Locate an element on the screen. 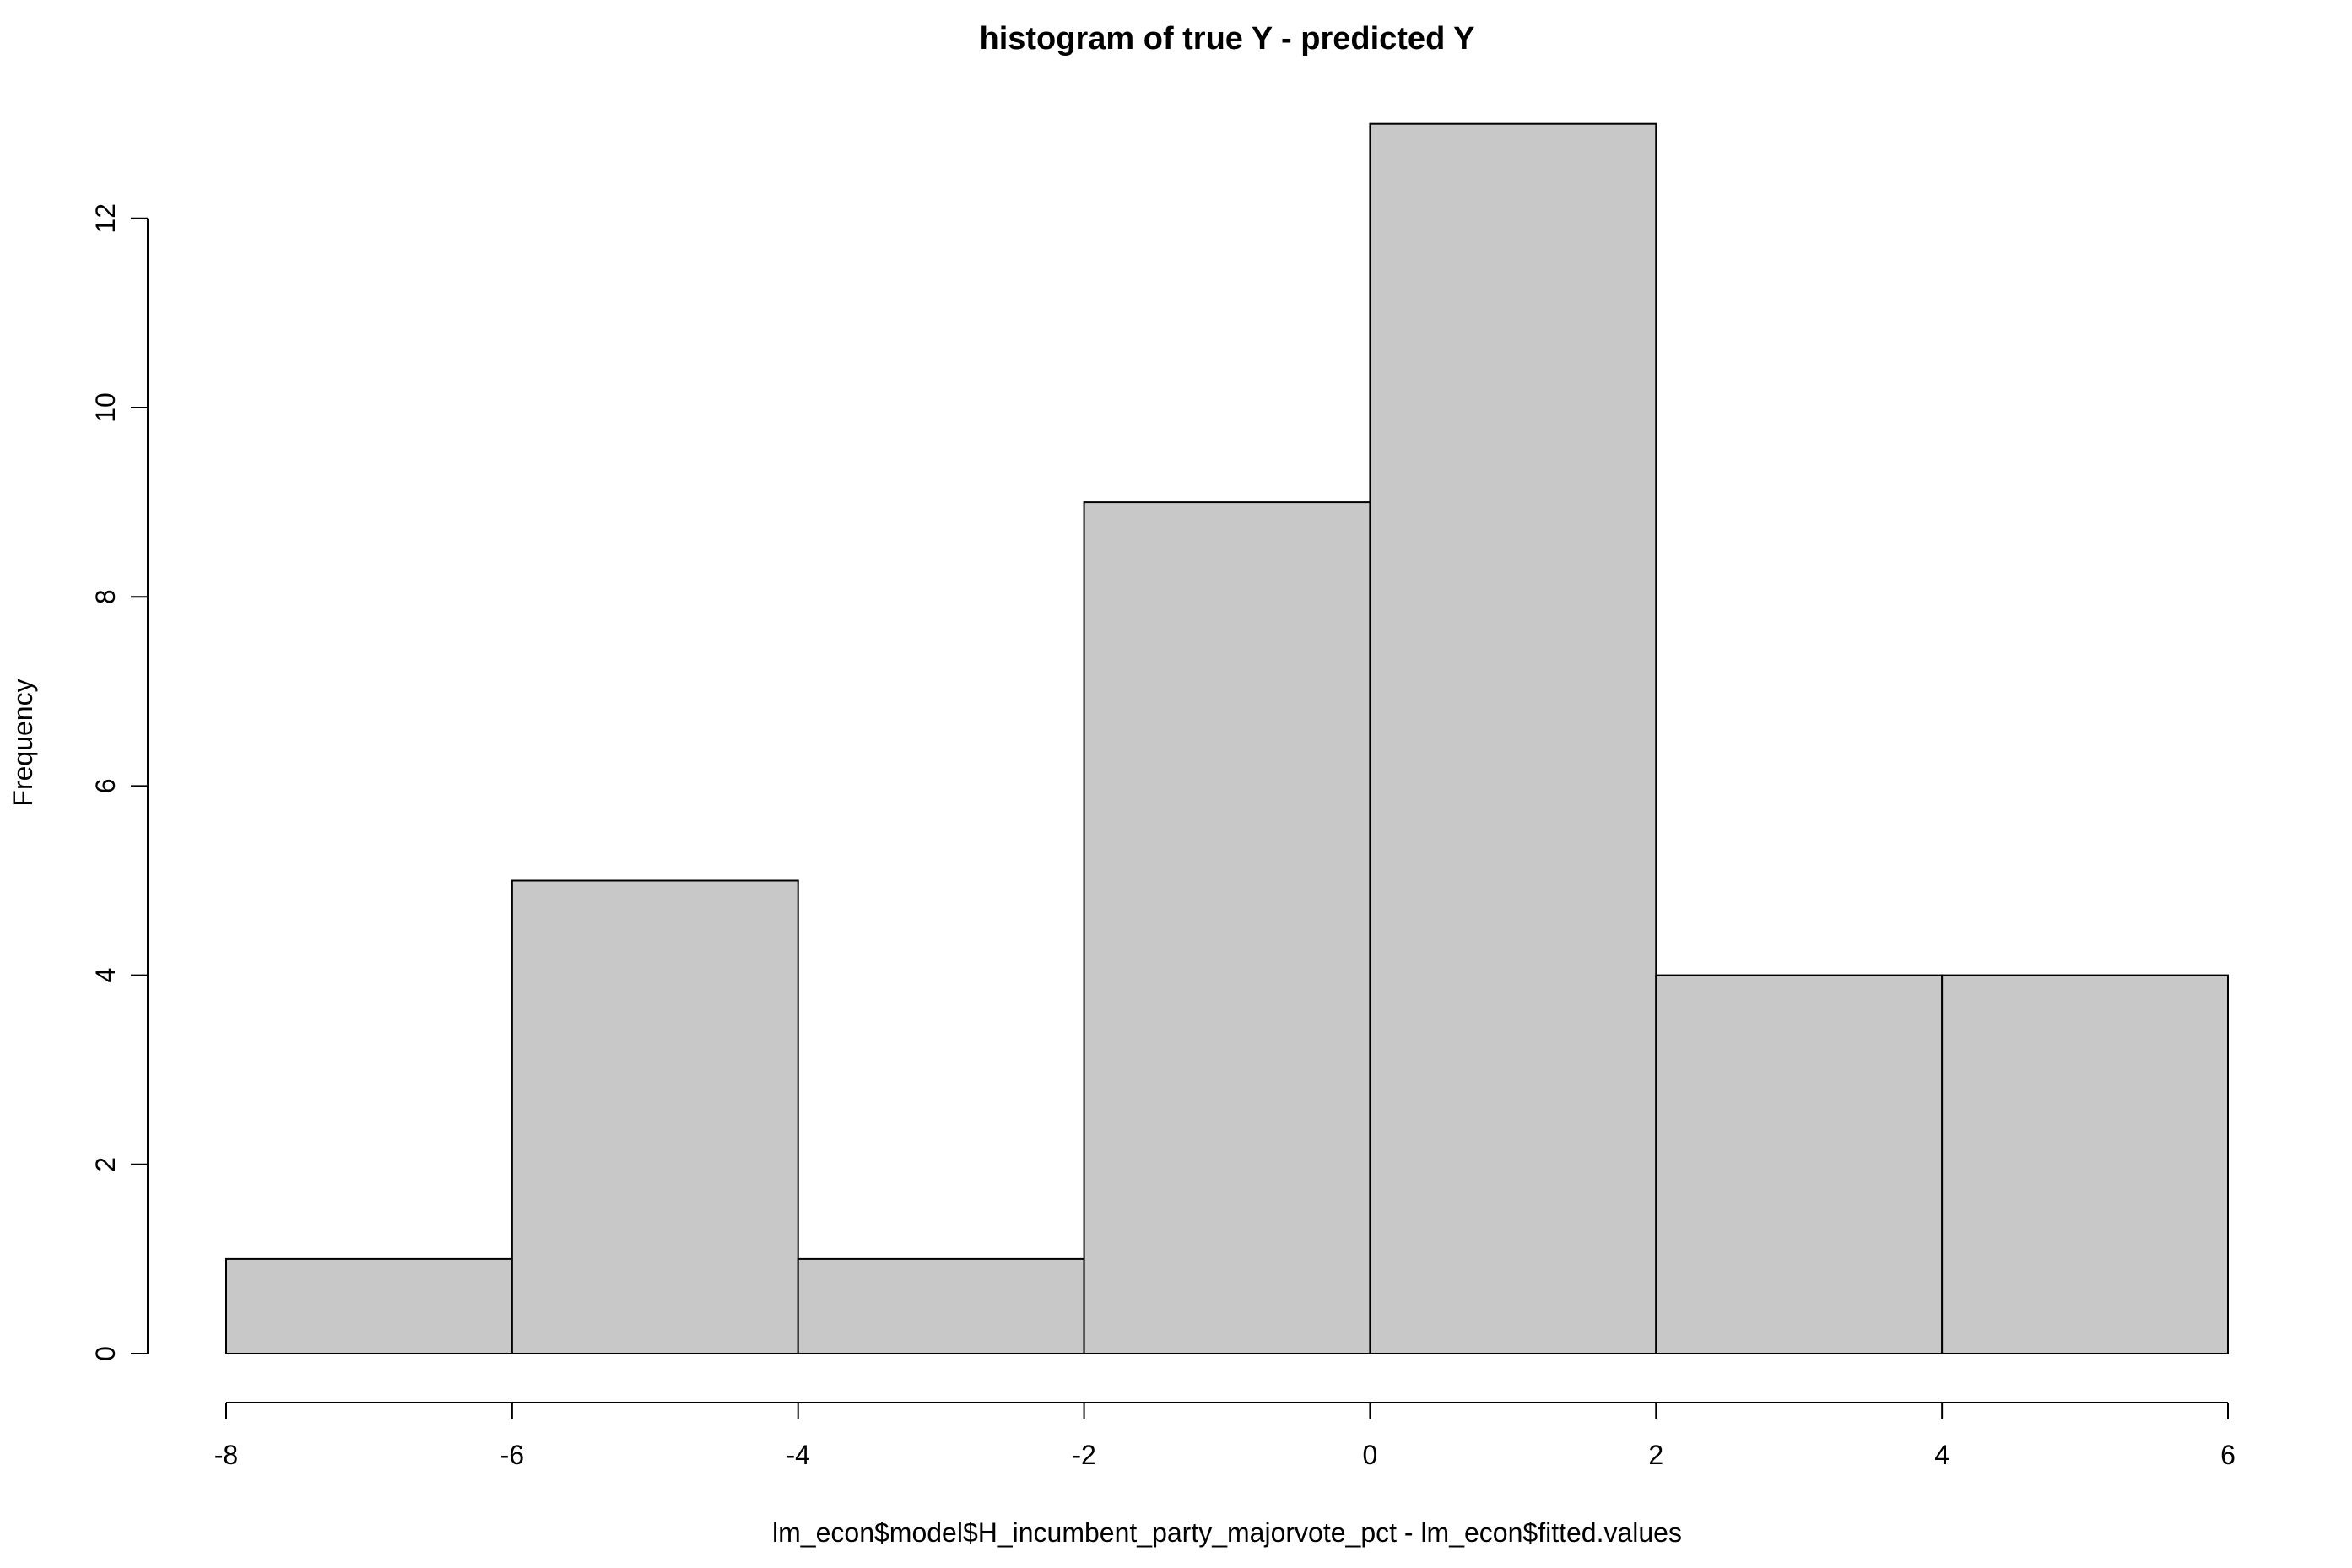 Image resolution: width=2352 pixels, height=1568 pixels. x-tick-label: -8 is located at coordinates (226, 1455).